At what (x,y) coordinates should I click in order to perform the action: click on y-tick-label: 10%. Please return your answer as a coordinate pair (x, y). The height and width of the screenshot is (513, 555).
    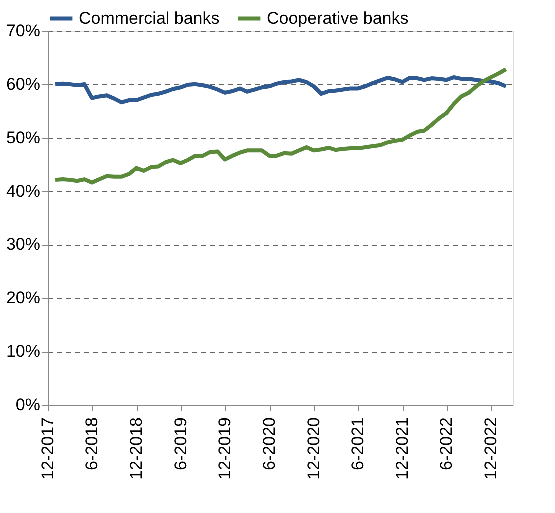
    Looking at the image, I should click on (23, 352).